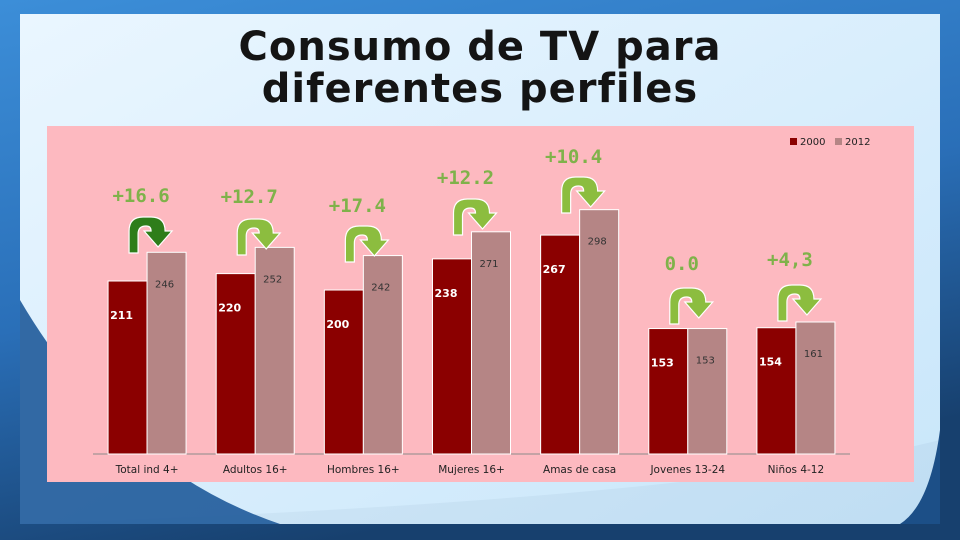 This screenshot has height=540, width=960. What do you see at coordinates (793, 141) in the screenshot?
I see `legend-swatch-2000` at bounding box center [793, 141].